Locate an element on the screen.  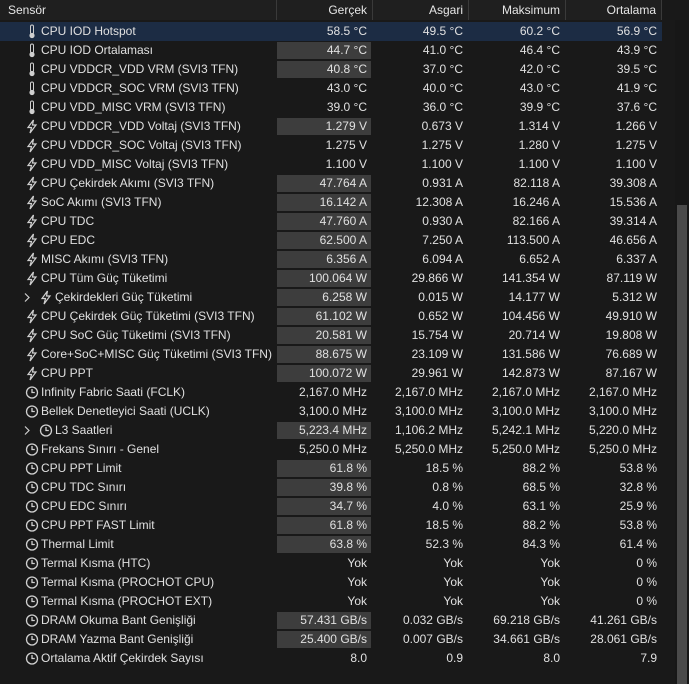
sensor-value: 12.308 A is located at coordinates (439, 202).